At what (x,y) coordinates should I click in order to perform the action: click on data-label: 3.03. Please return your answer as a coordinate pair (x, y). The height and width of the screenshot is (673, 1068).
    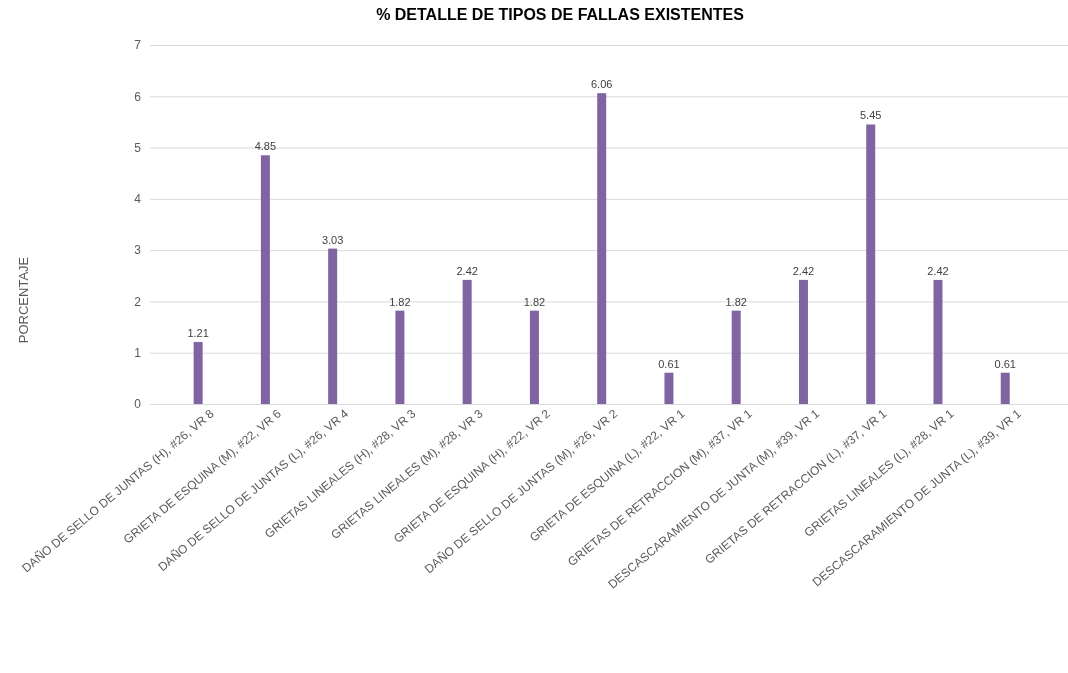
    Looking at the image, I should click on (332, 239).